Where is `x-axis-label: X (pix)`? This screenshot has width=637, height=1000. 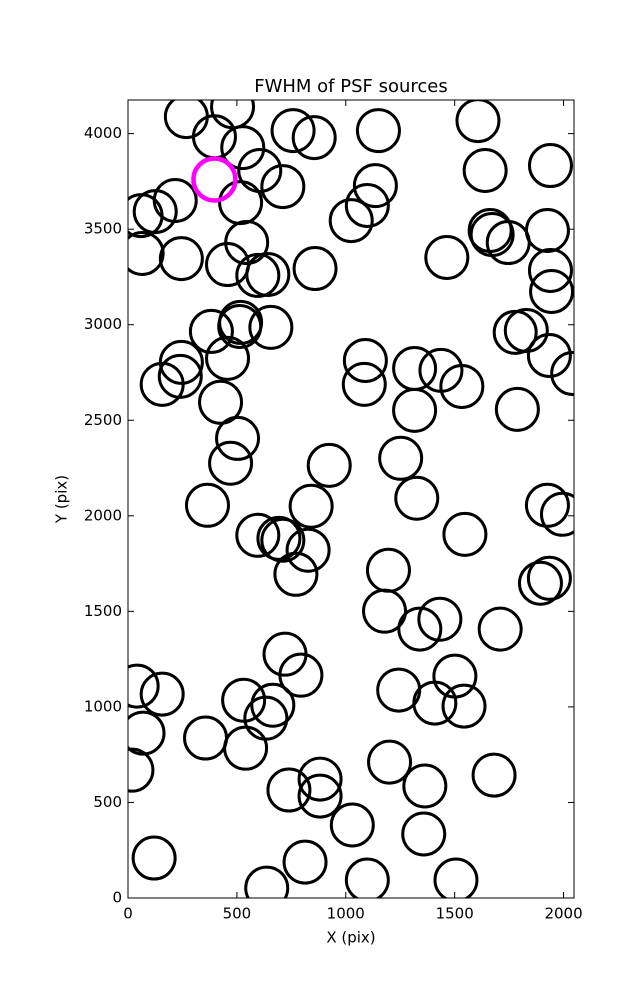 x-axis-label: X (pix) is located at coordinates (350, 938).